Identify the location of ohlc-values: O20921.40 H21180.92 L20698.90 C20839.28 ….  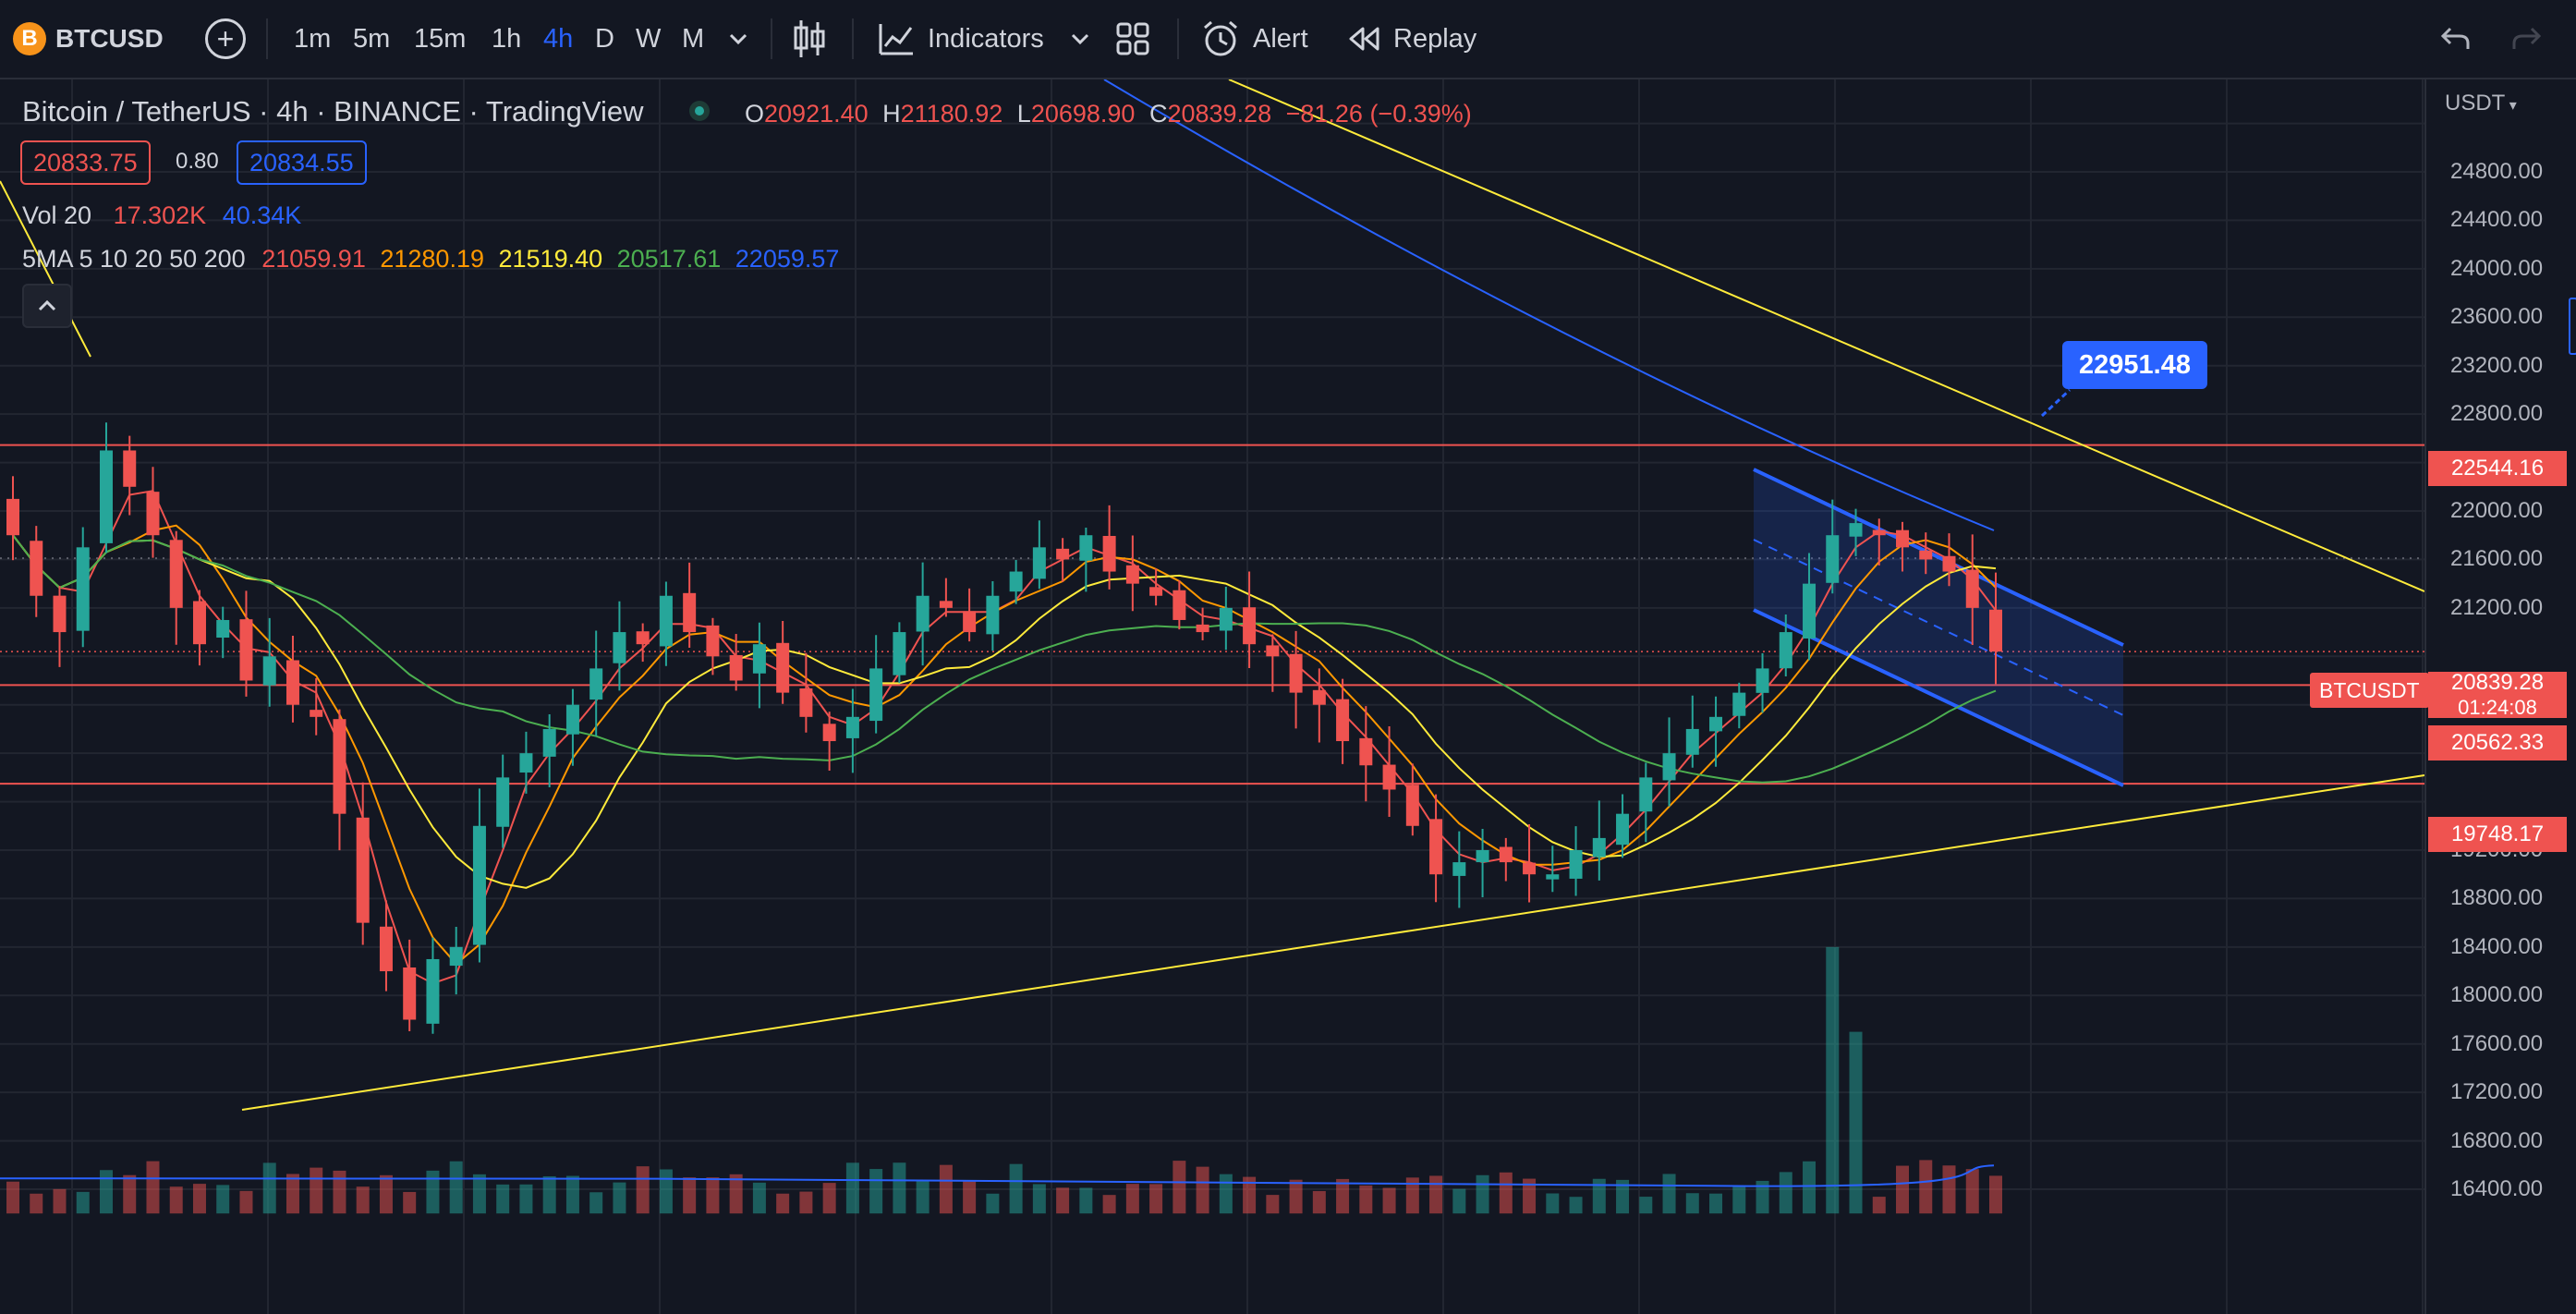
(1108, 114).